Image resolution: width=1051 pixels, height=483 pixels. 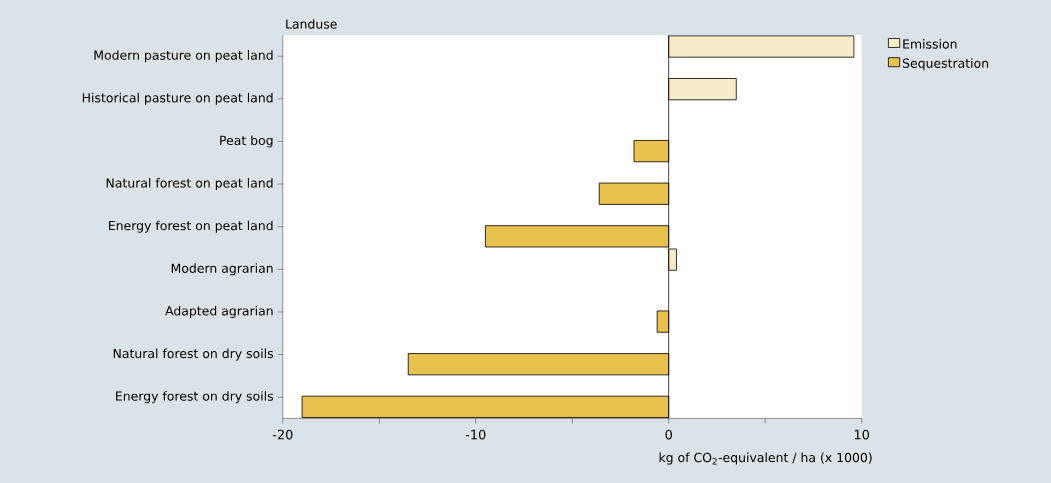 What do you see at coordinates (765, 458) in the screenshot?
I see `x-axis-title: kg of CO$_{2}$-equivalent / ha (x 1000)` at bounding box center [765, 458].